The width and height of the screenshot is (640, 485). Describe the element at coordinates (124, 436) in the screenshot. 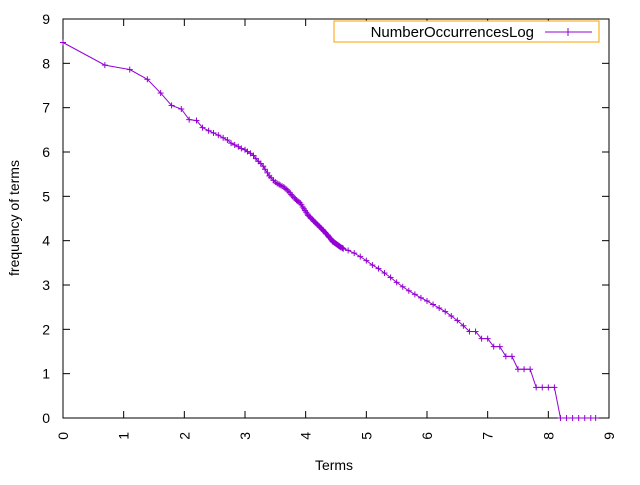

I see `x-tick-label-1: 1` at that location.